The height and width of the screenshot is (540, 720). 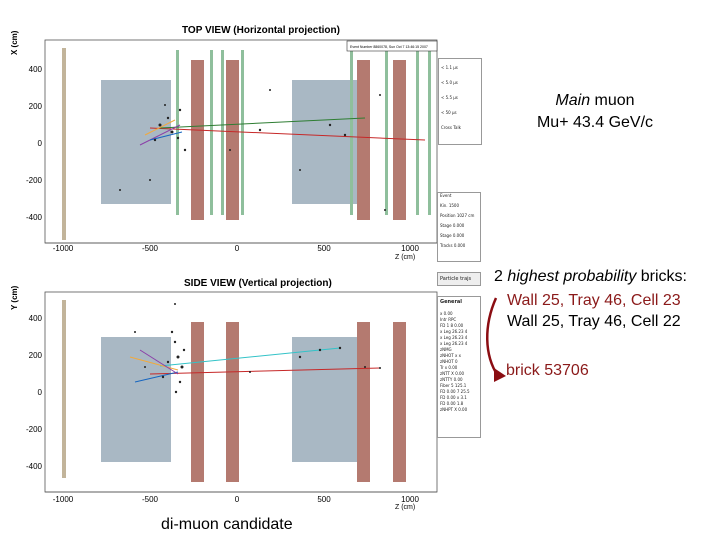 I want to click on detail-line: zNHPT X 0.00, so click(x=454, y=409).